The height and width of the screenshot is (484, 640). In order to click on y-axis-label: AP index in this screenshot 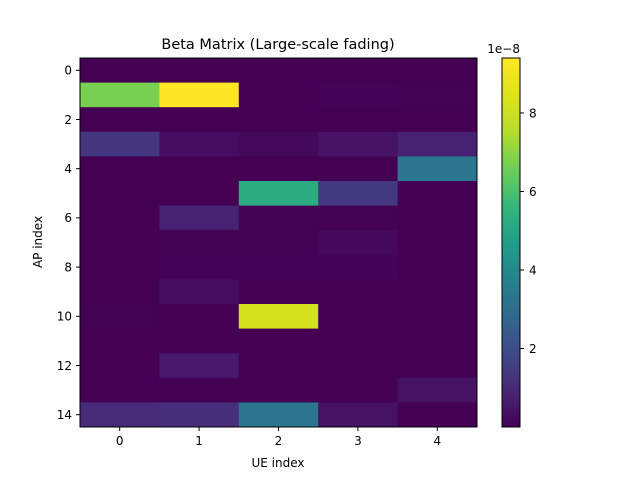, I will do `click(38, 242)`.